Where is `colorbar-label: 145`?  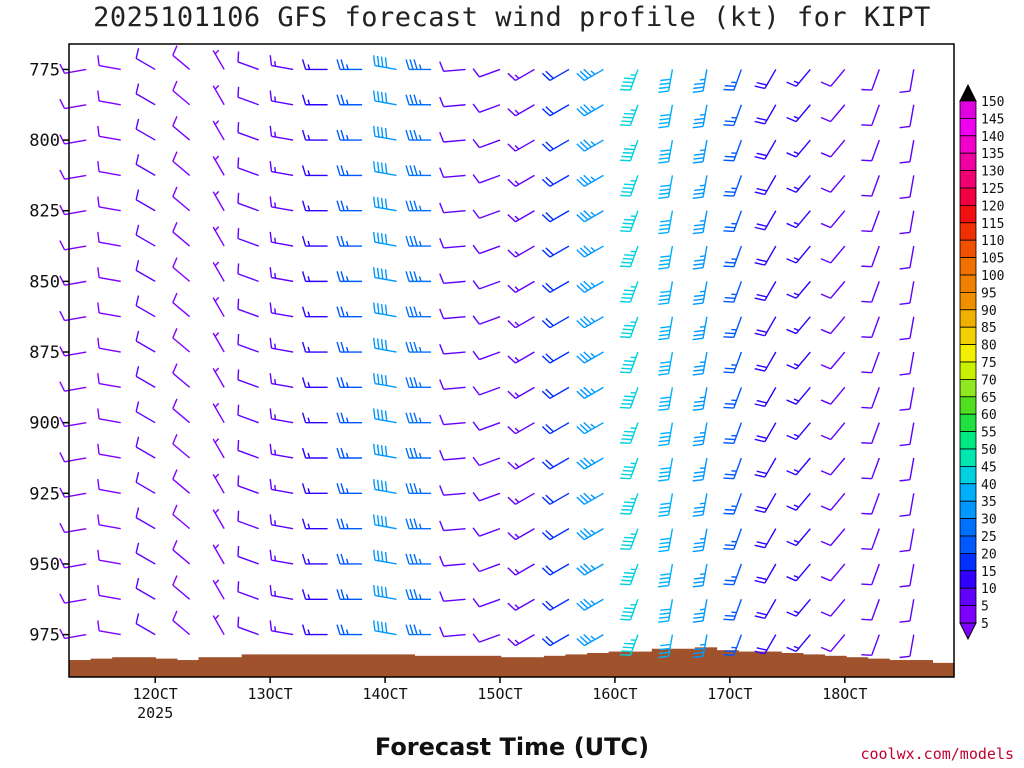 colorbar-label: 145 is located at coordinates (992, 119).